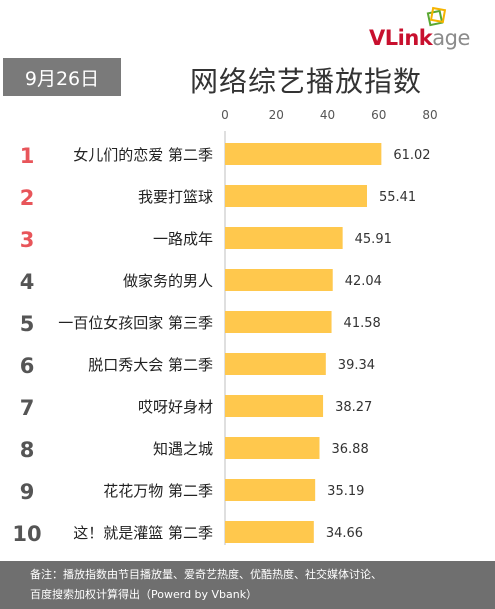  I want to click on footnote-line-2: 百度搜索加权计算得出（Powerd by Vbank）, so click(144, 594).